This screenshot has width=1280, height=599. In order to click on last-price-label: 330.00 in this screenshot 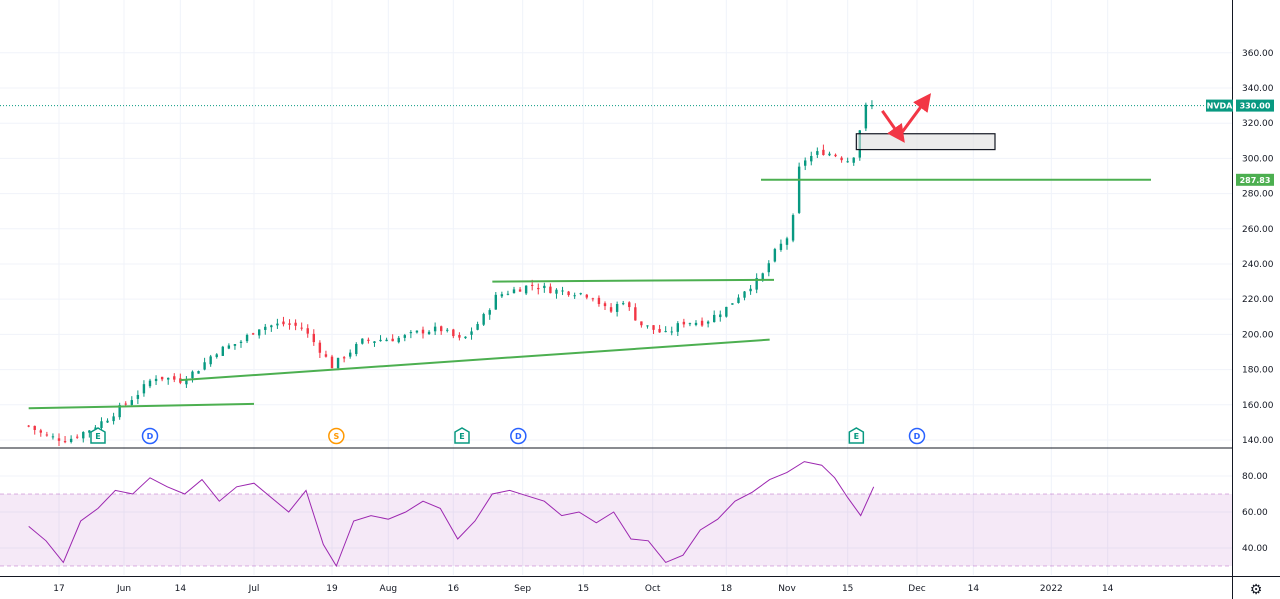, I will do `click(1255, 106)`.